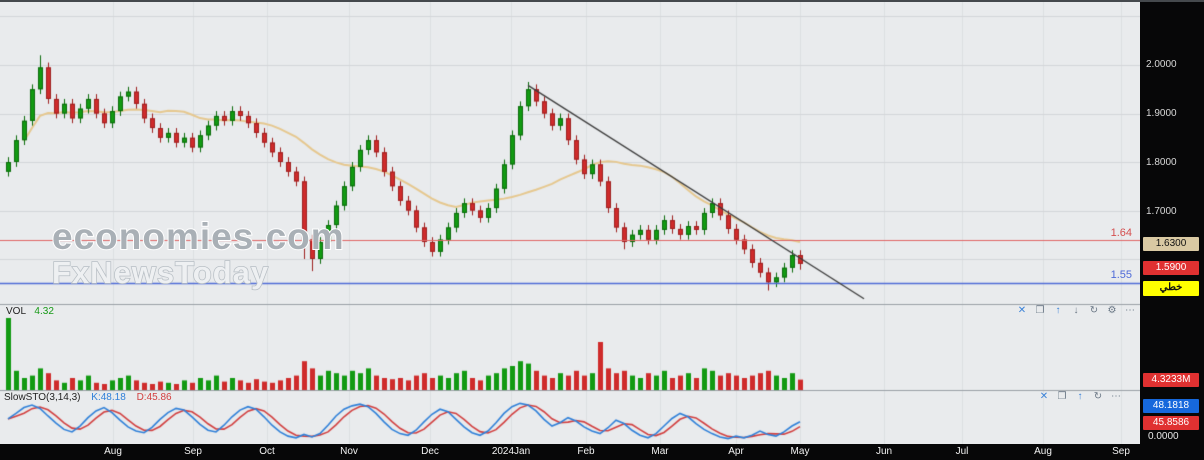 The height and width of the screenshot is (460, 1204). I want to click on sto-d-badge: 45.8586, so click(1171, 423).